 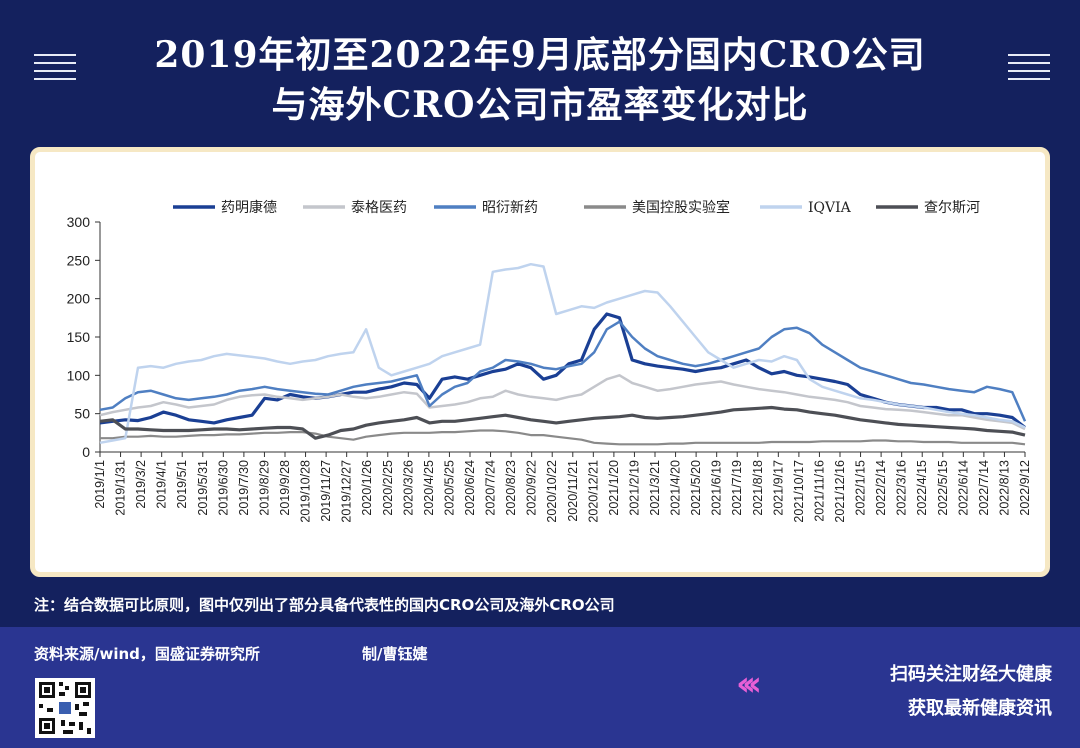 I want to click on x-tick-label: 2021/11/16, so click(x=819, y=491).